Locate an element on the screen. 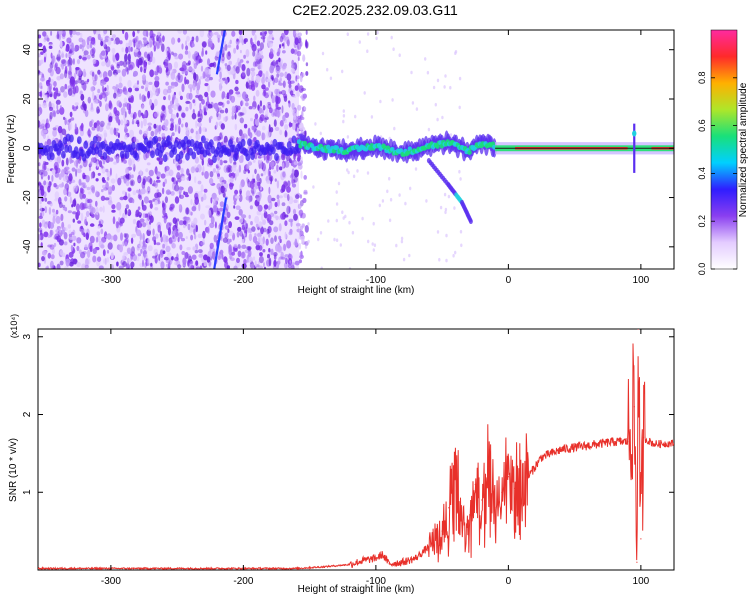 This screenshot has width=750, height=600. spectrogram-y-label: Frequency (Hz) is located at coordinates (11, 149).